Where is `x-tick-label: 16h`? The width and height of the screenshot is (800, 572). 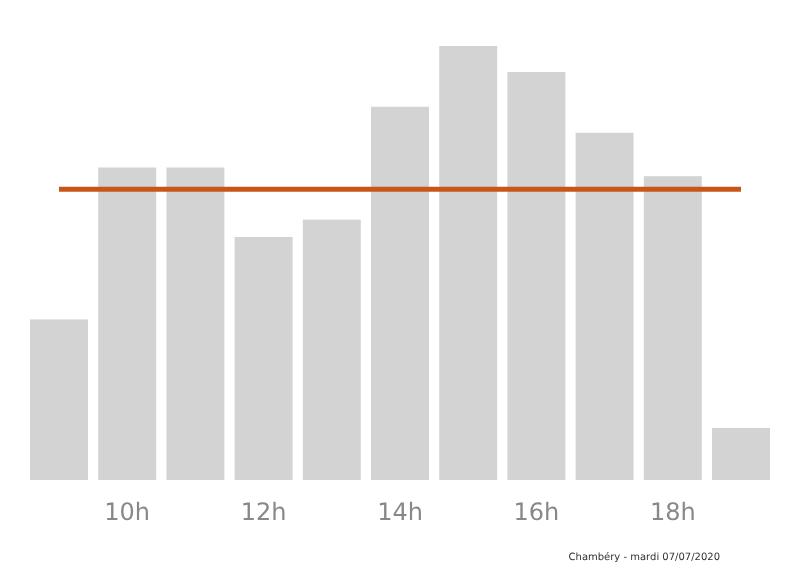
x-tick-label: 16h is located at coordinates (536, 512).